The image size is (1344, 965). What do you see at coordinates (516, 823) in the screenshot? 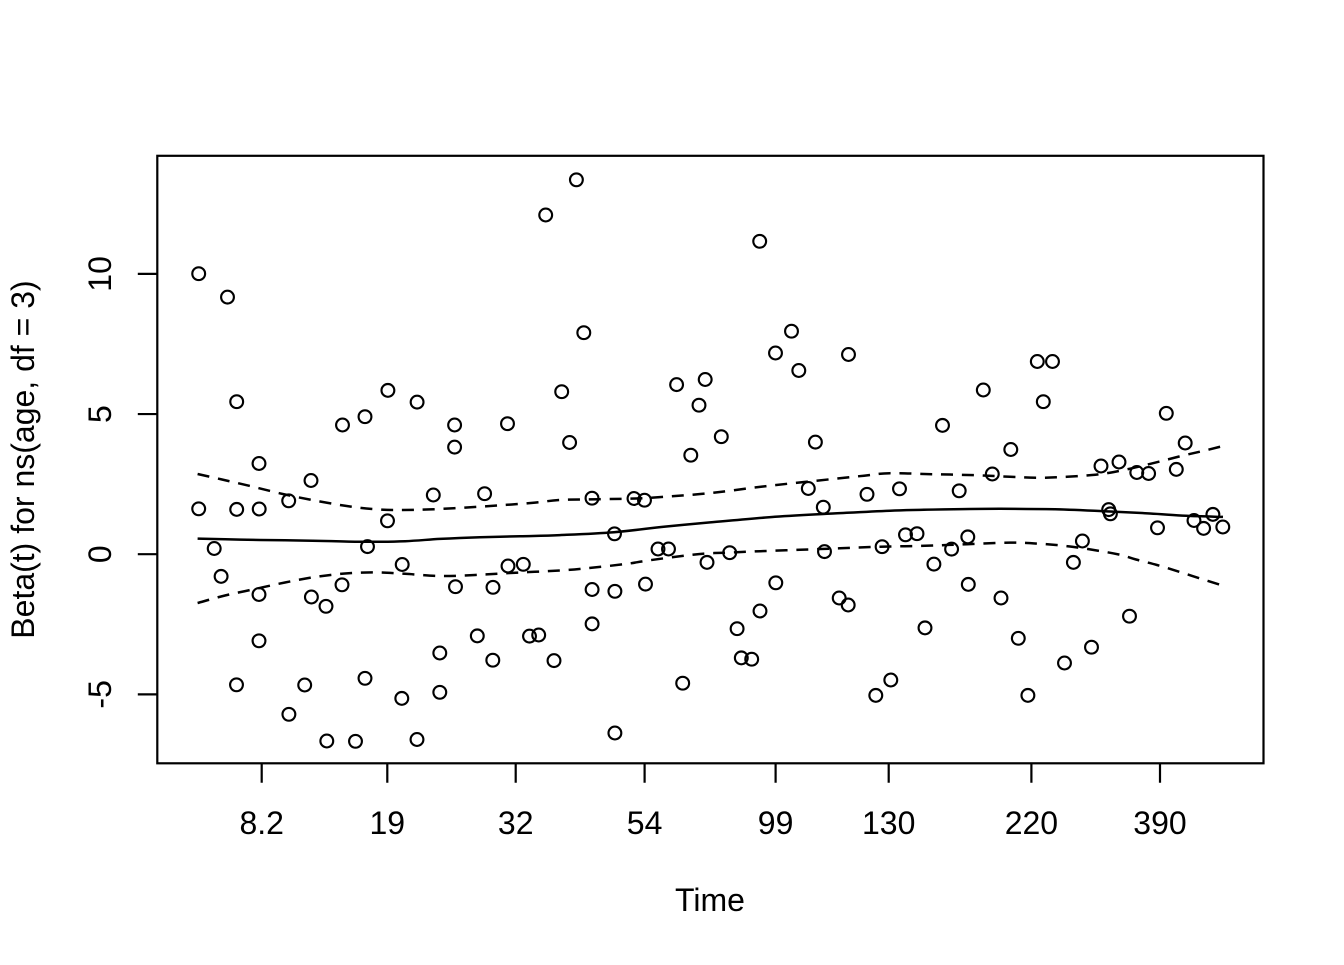
I see `svg-text: 32` at bounding box center [516, 823].